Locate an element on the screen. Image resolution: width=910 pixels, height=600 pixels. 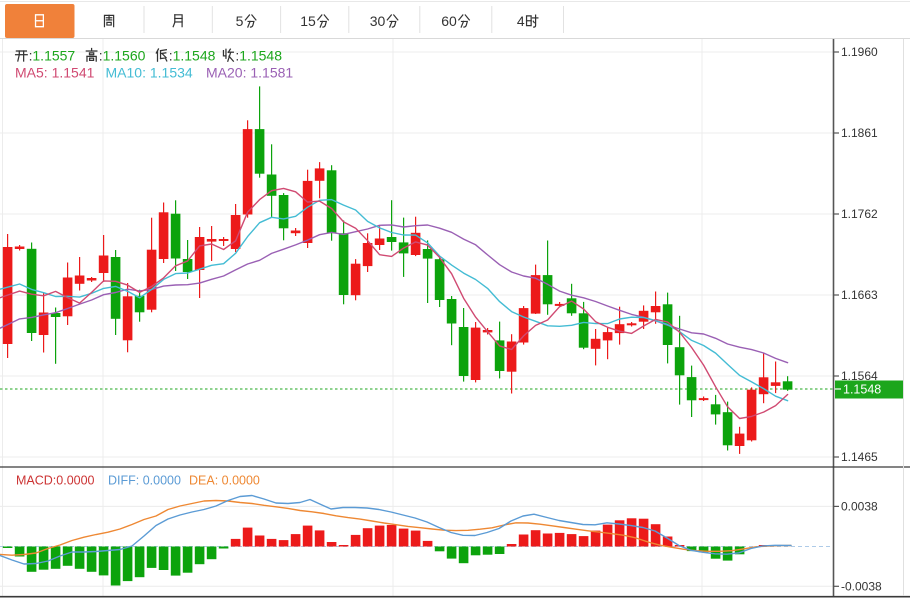
svg-text: 1.1557 is located at coordinates (53, 55).